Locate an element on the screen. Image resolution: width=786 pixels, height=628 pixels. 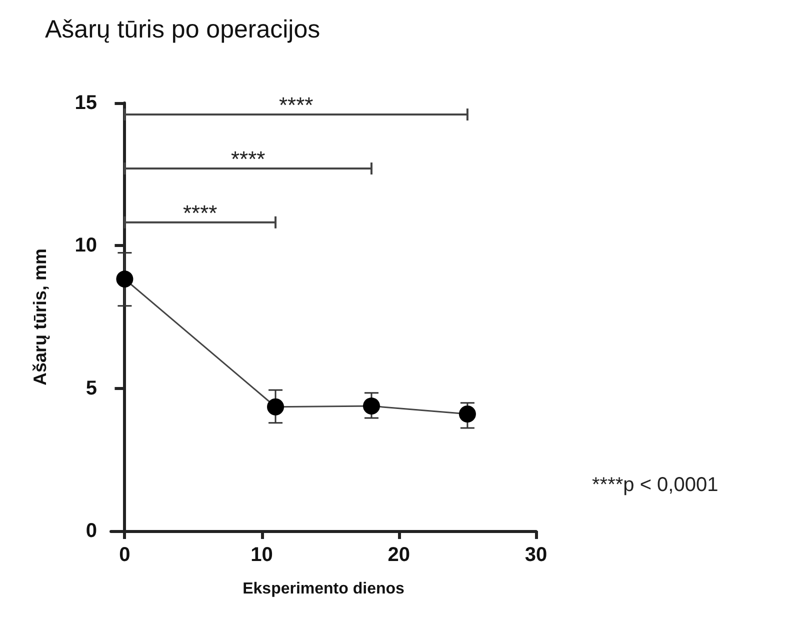
chart-title: Ašarų tūris po operacijos is located at coordinates (182, 30).